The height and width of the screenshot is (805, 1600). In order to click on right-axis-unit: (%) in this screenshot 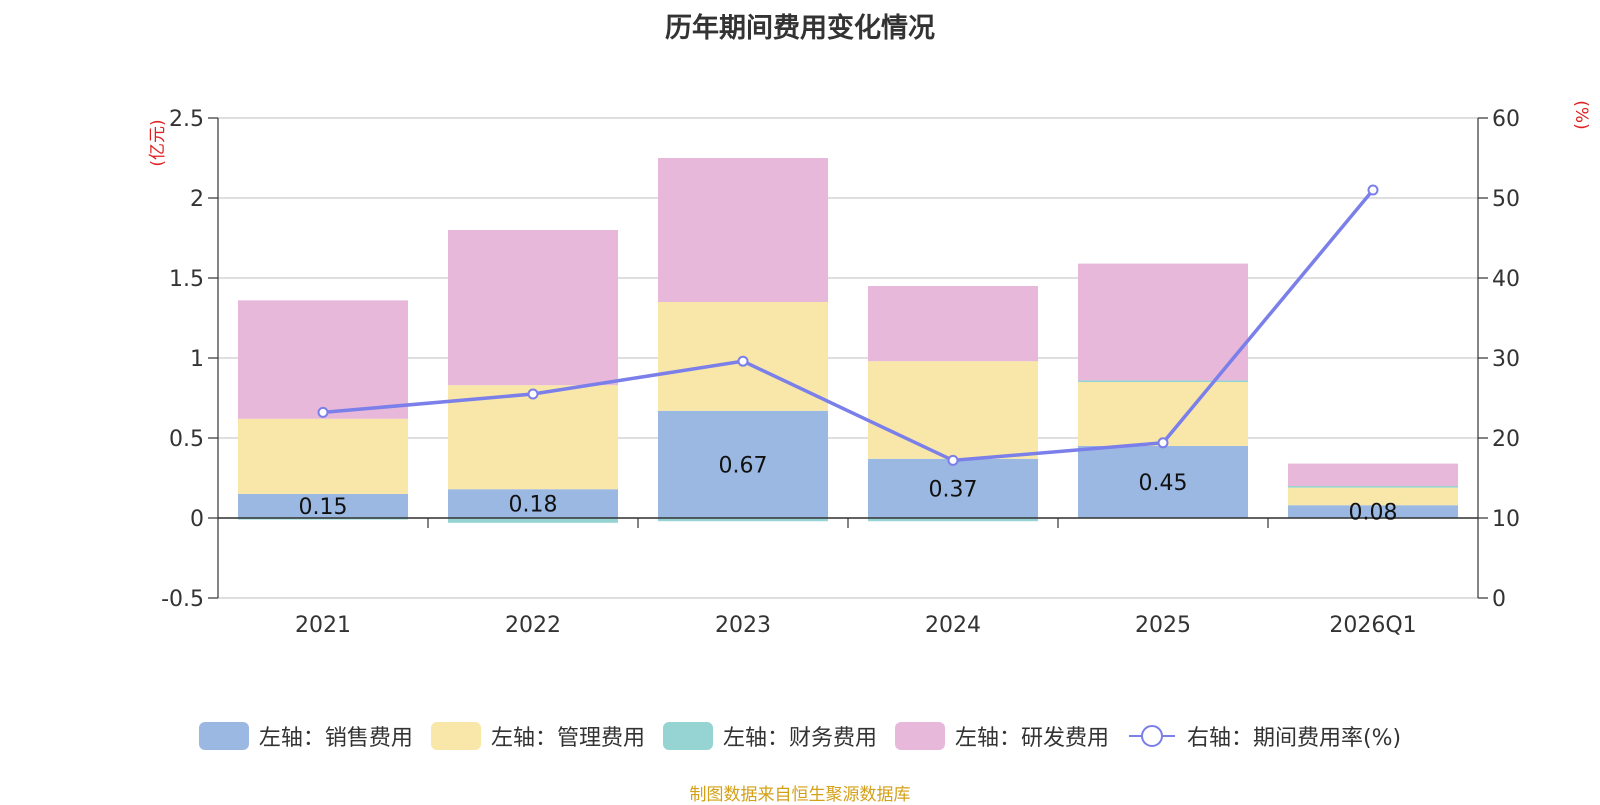, I will do `click(1581, 114)`.